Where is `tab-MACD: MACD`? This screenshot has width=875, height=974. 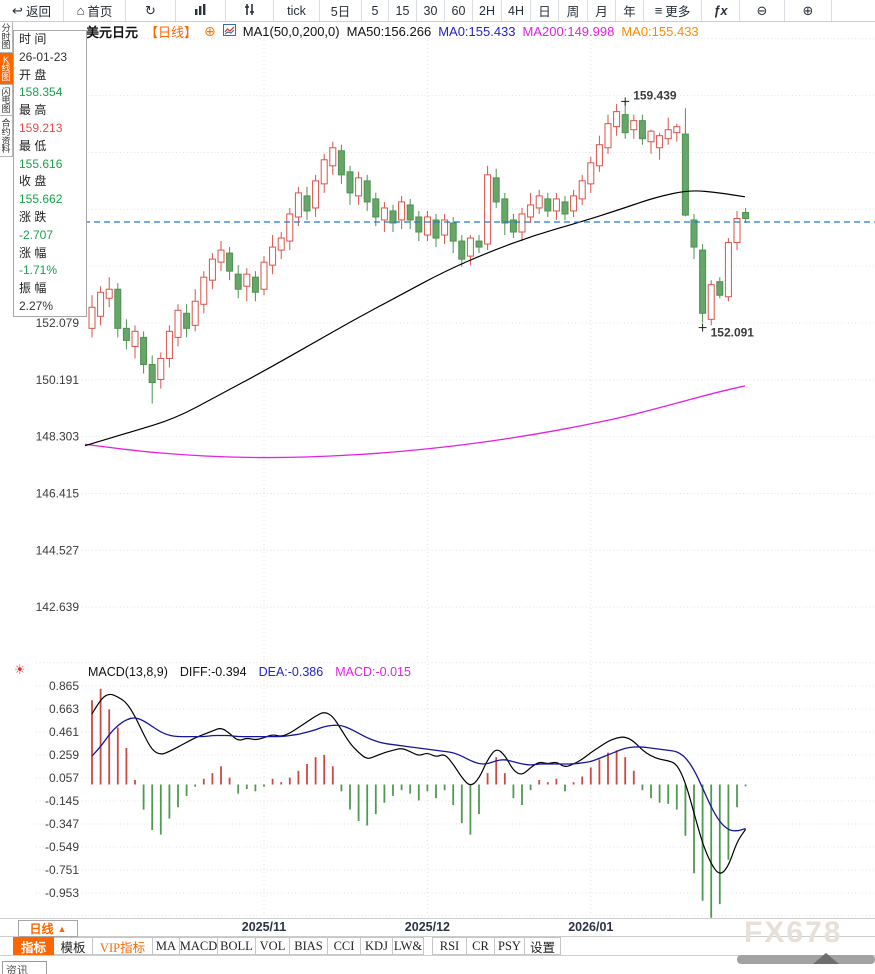 tab-MACD: MACD is located at coordinates (199, 946).